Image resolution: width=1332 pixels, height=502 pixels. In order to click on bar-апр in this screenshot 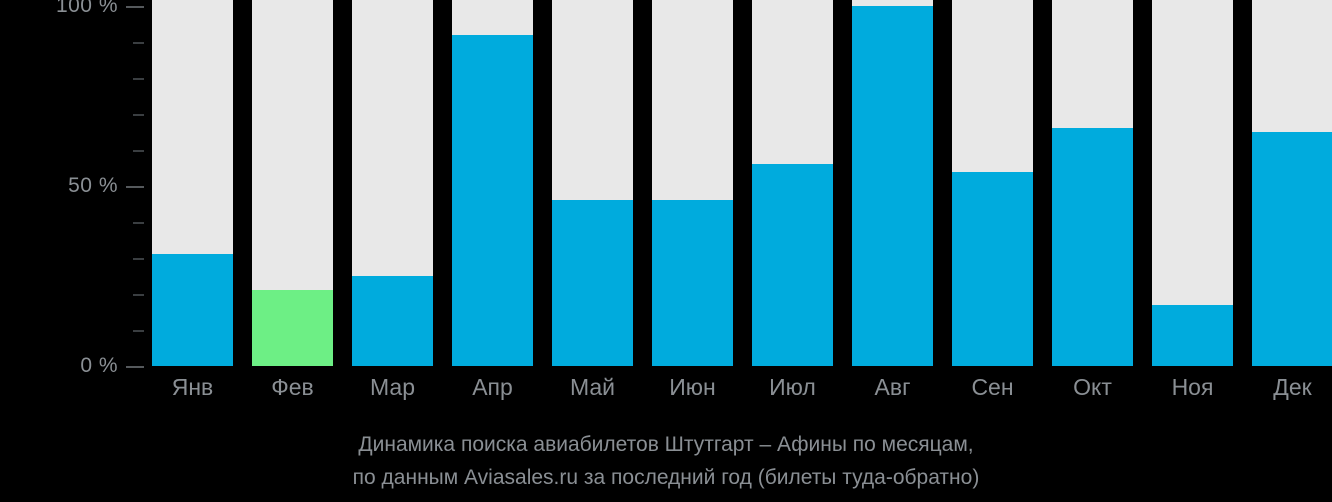, I will do `click(492, 183)`.